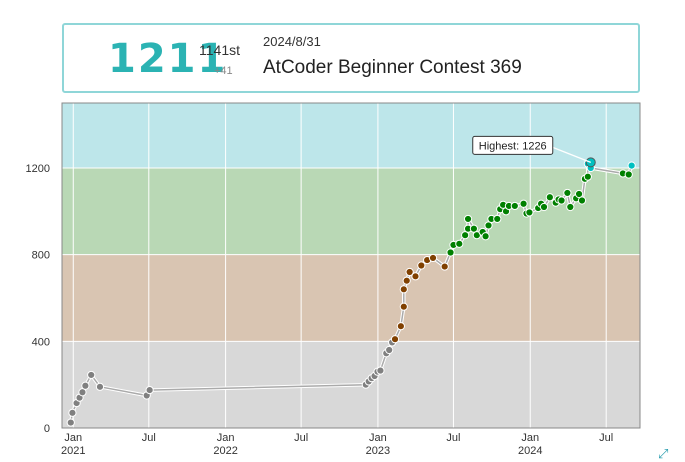 The height and width of the screenshot is (462, 685). I want to click on band-cyan, so click(351, 135).